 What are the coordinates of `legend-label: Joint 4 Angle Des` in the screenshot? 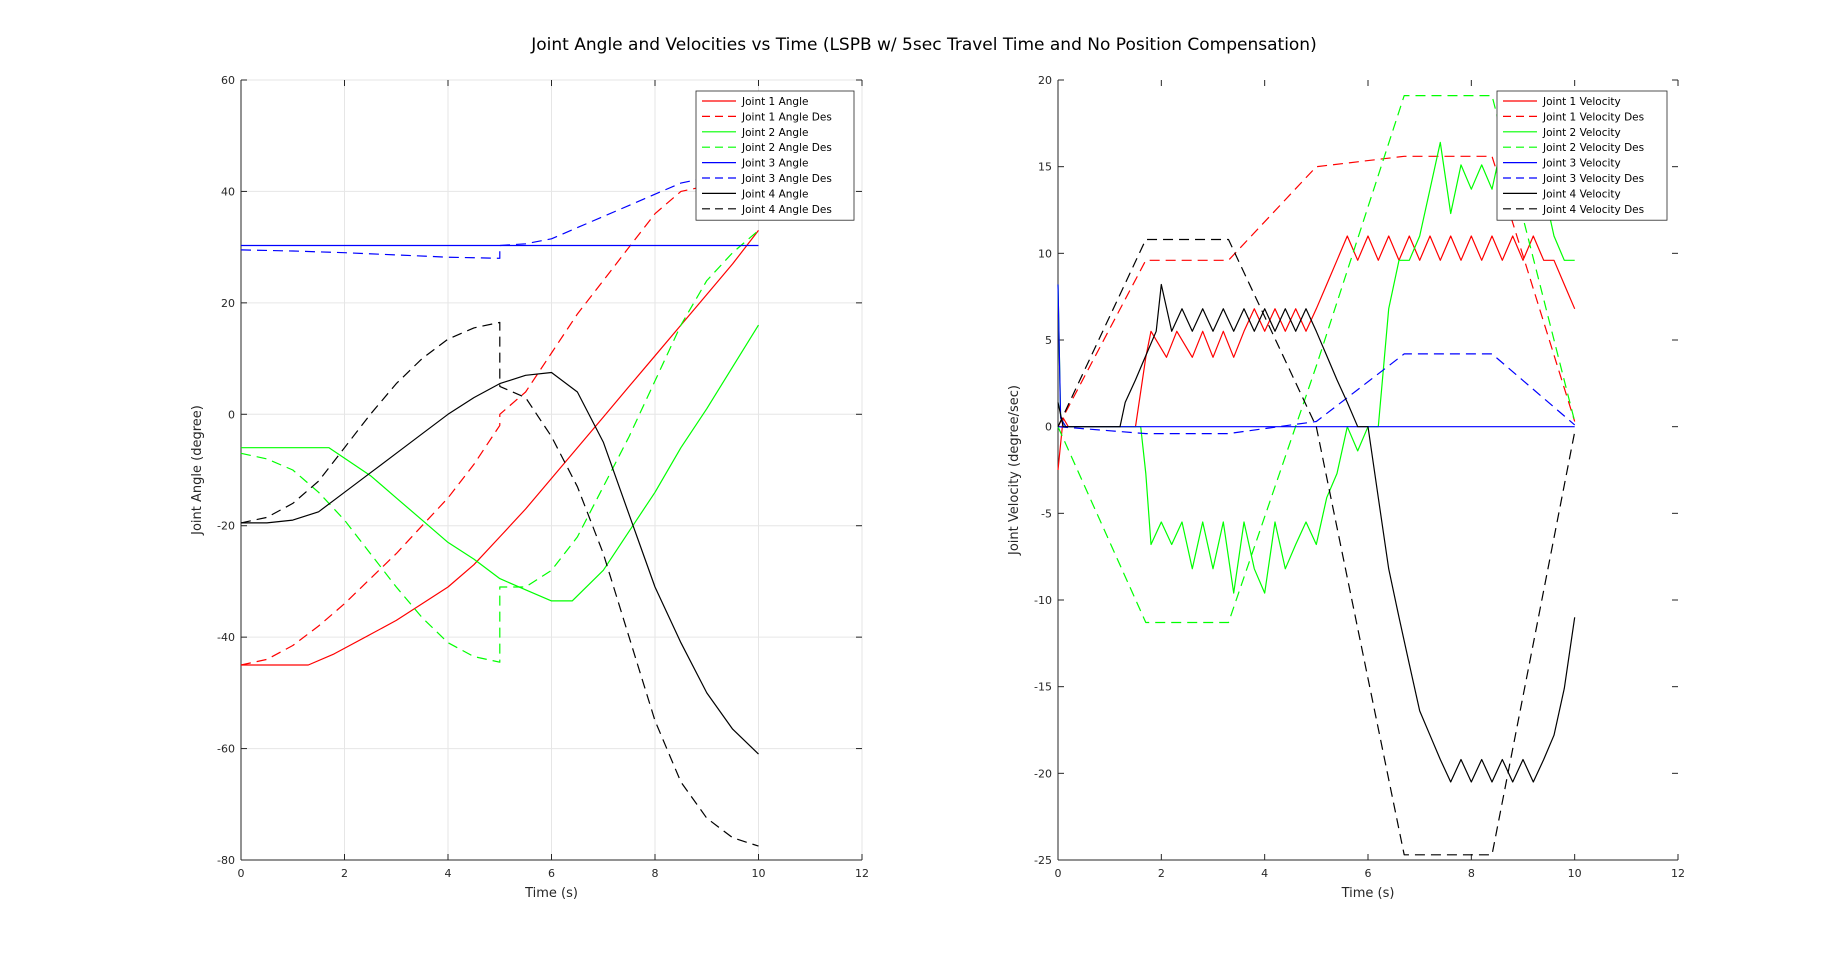 It's located at (786, 210).